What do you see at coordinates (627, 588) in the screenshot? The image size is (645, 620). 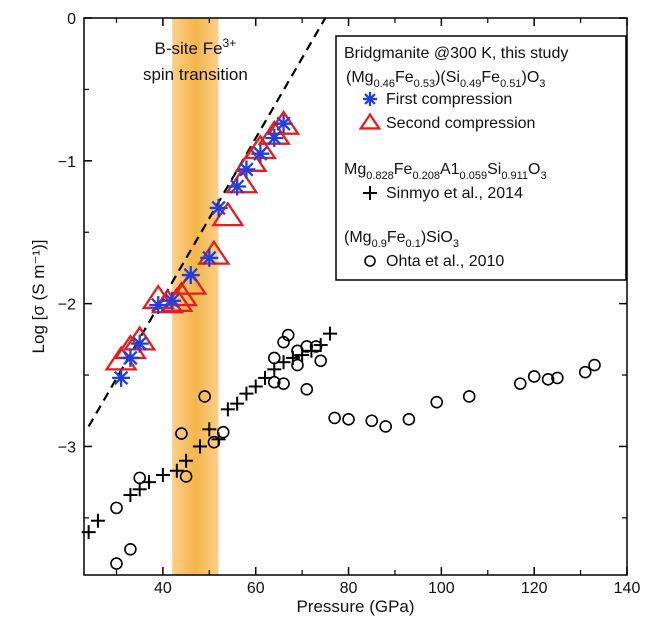 I see `x-tick-label: 140` at bounding box center [627, 588].